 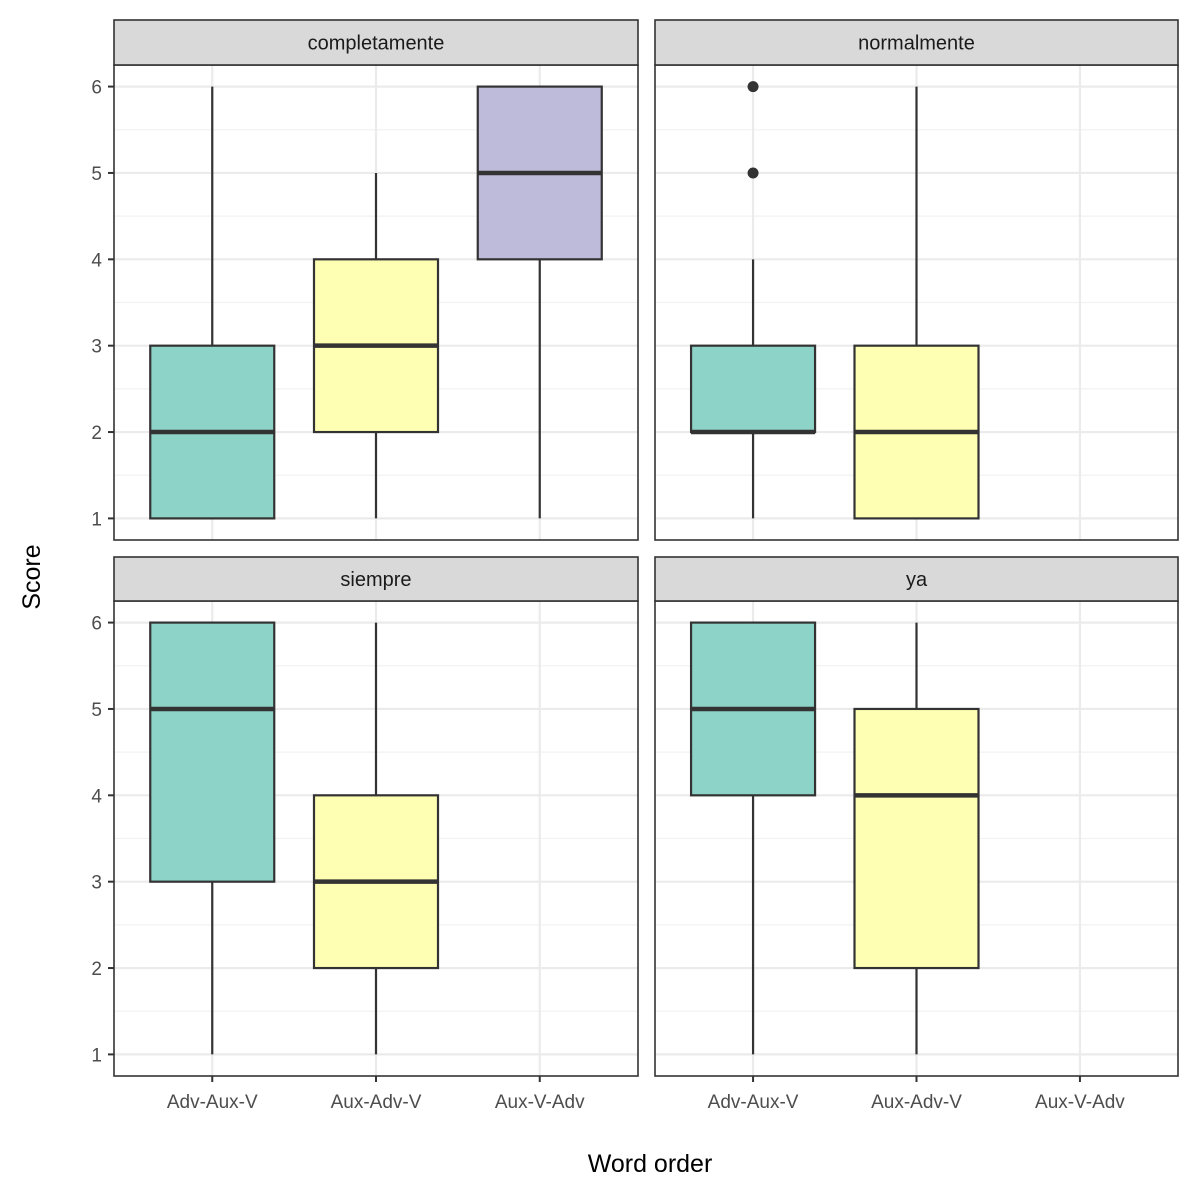 I want to click on facet-strip-label: completamente, so click(x=376, y=44).